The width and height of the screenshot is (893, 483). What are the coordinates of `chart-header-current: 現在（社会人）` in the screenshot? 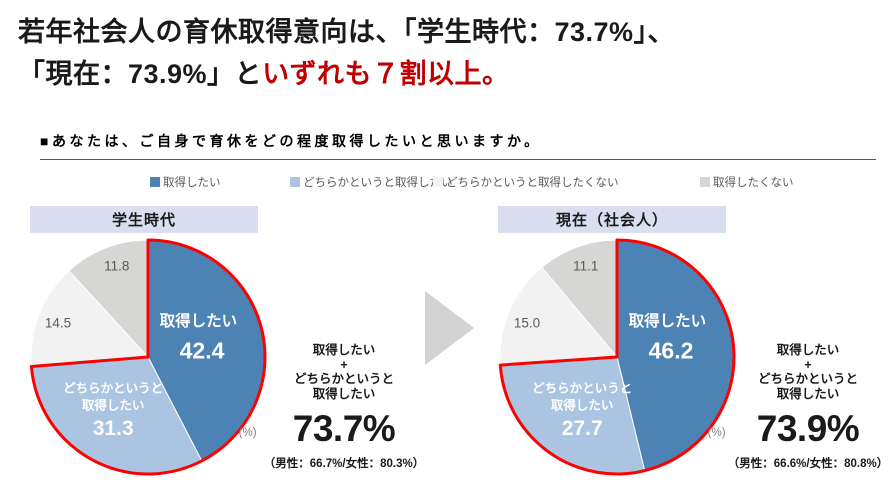 It's located at (612, 219).